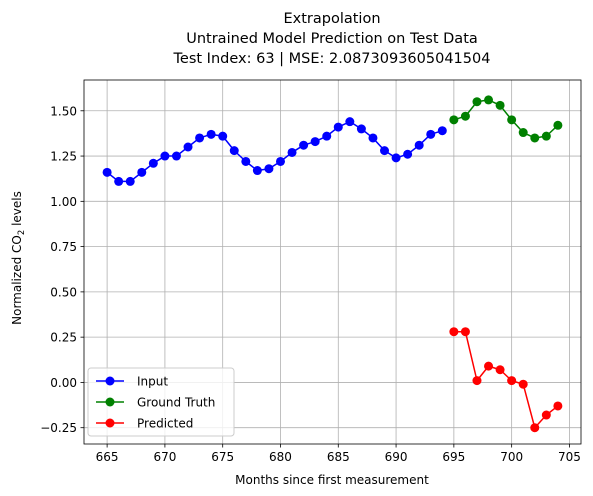 Image resolution: width=593 pixels, height=496 pixels. What do you see at coordinates (396, 457) in the screenshot?
I see `x-tick-label: 690` at bounding box center [396, 457].